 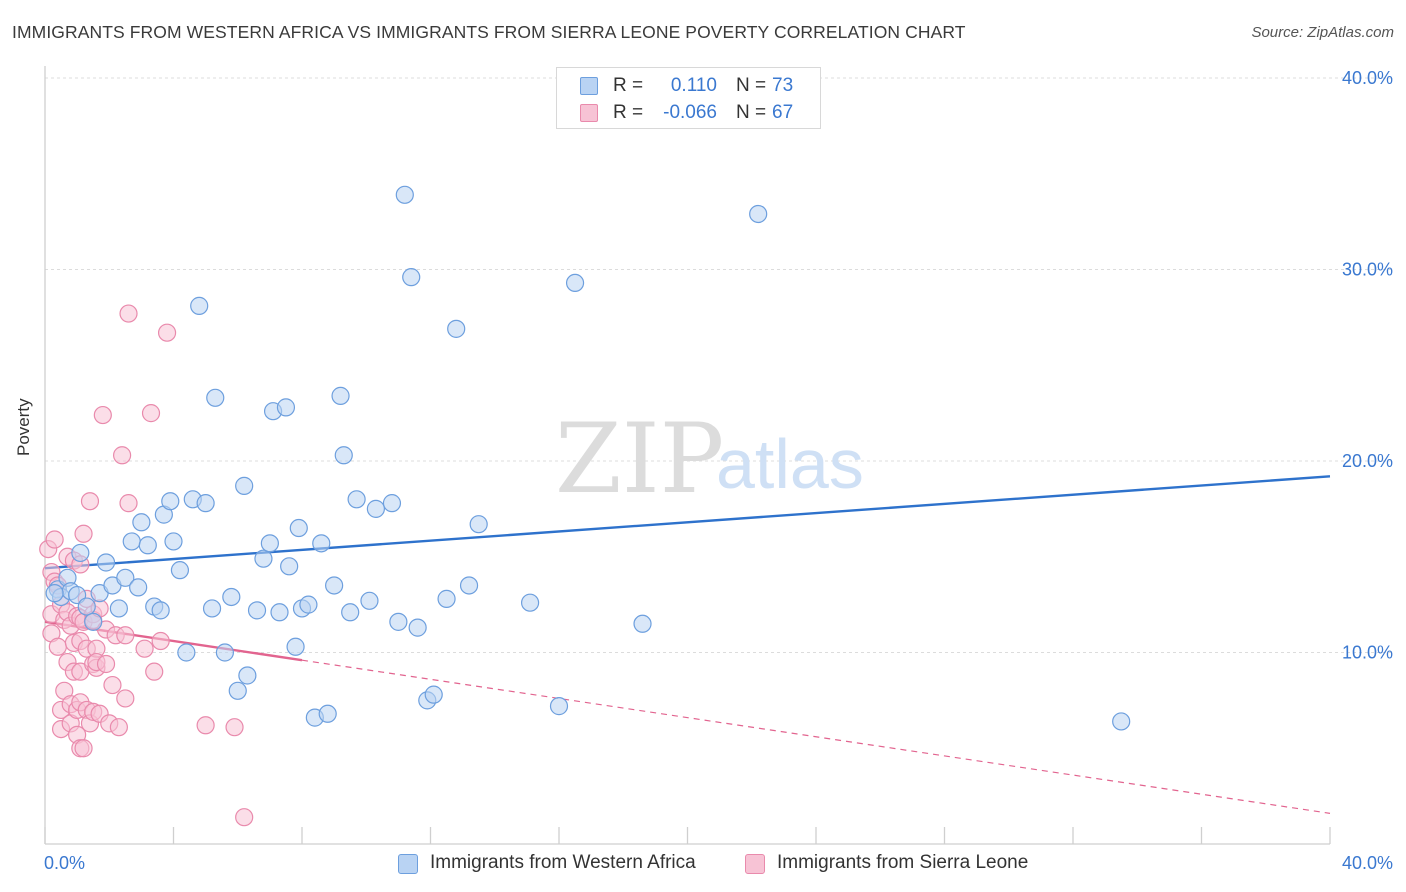 I want to click on watermark: ZIP atlas, so click(x=709, y=459).